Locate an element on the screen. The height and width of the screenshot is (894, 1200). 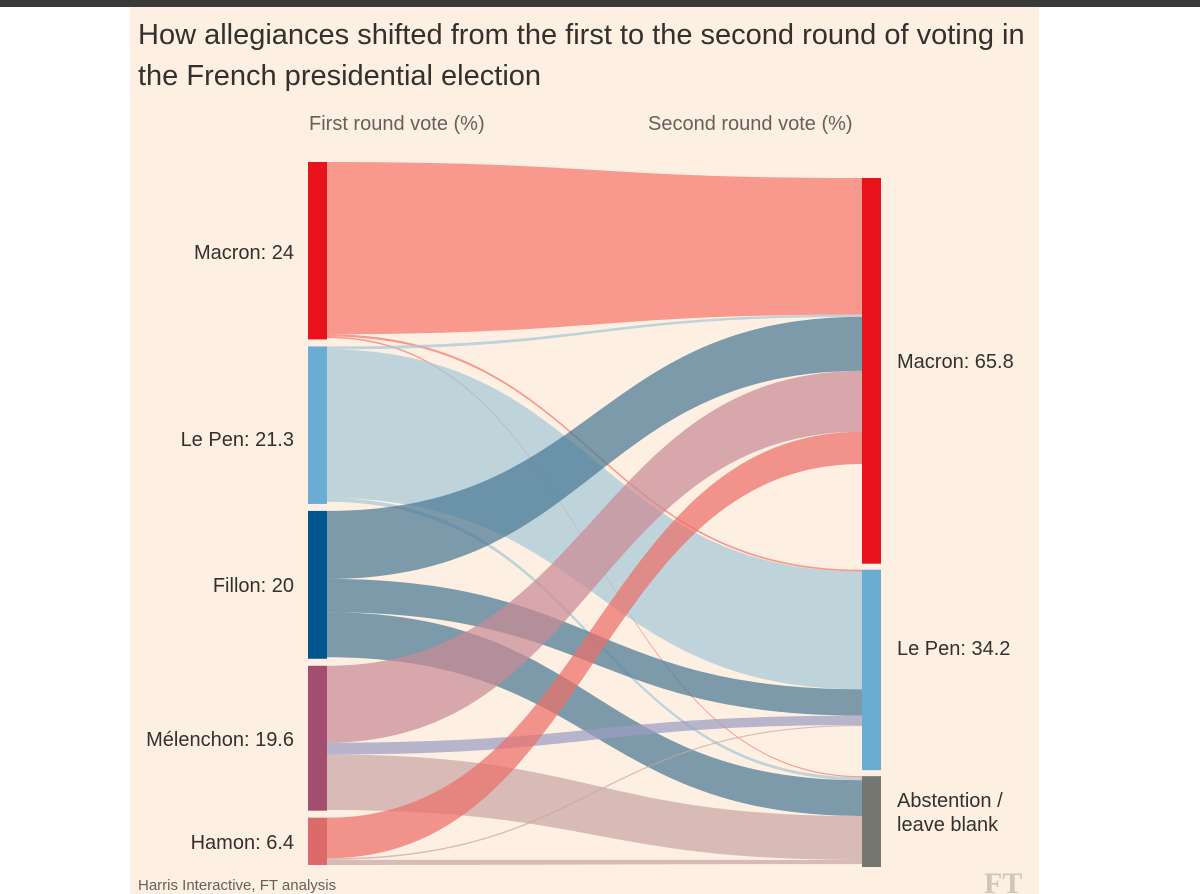
right-node-lepen is located at coordinates (871, 670).